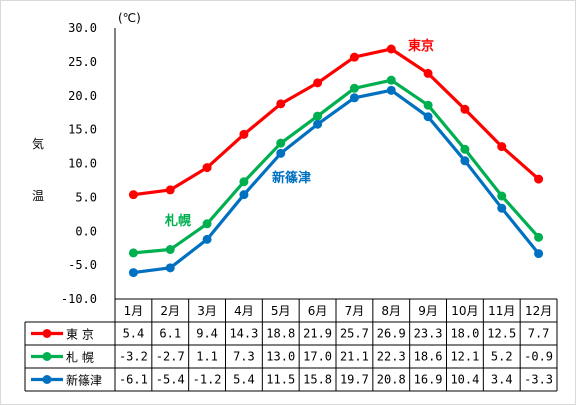 This screenshot has width=576, height=405. I want to click on y-tick-label: 15.0, so click(82, 130).